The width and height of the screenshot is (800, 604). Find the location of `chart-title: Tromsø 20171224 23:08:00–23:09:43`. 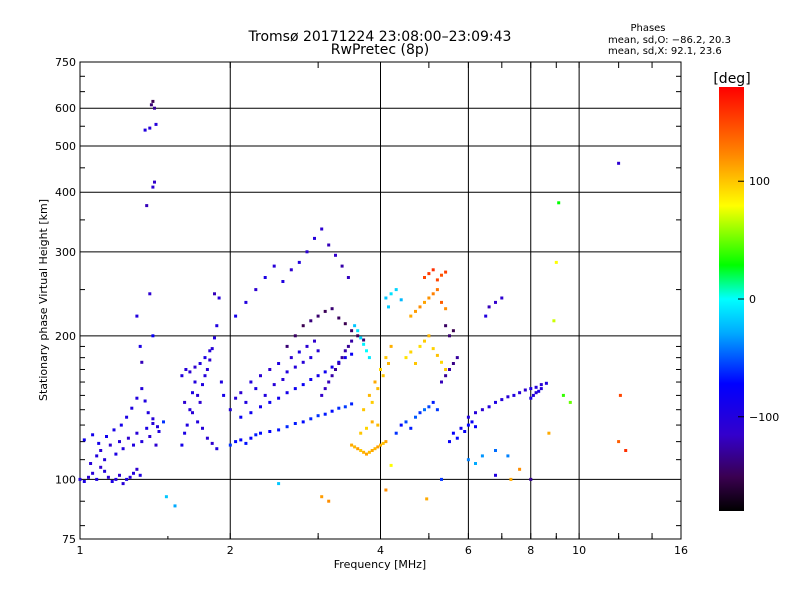

chart-title: Tromsø 20171224 23:08:00–23:09:43 is located at coordinates (380, 37).